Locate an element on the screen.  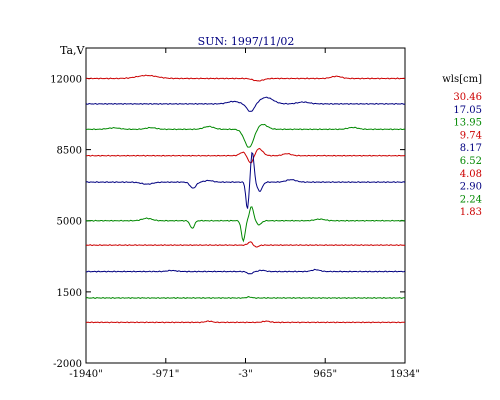
x-tick-label: -3" is located at coordinates (245, 374).